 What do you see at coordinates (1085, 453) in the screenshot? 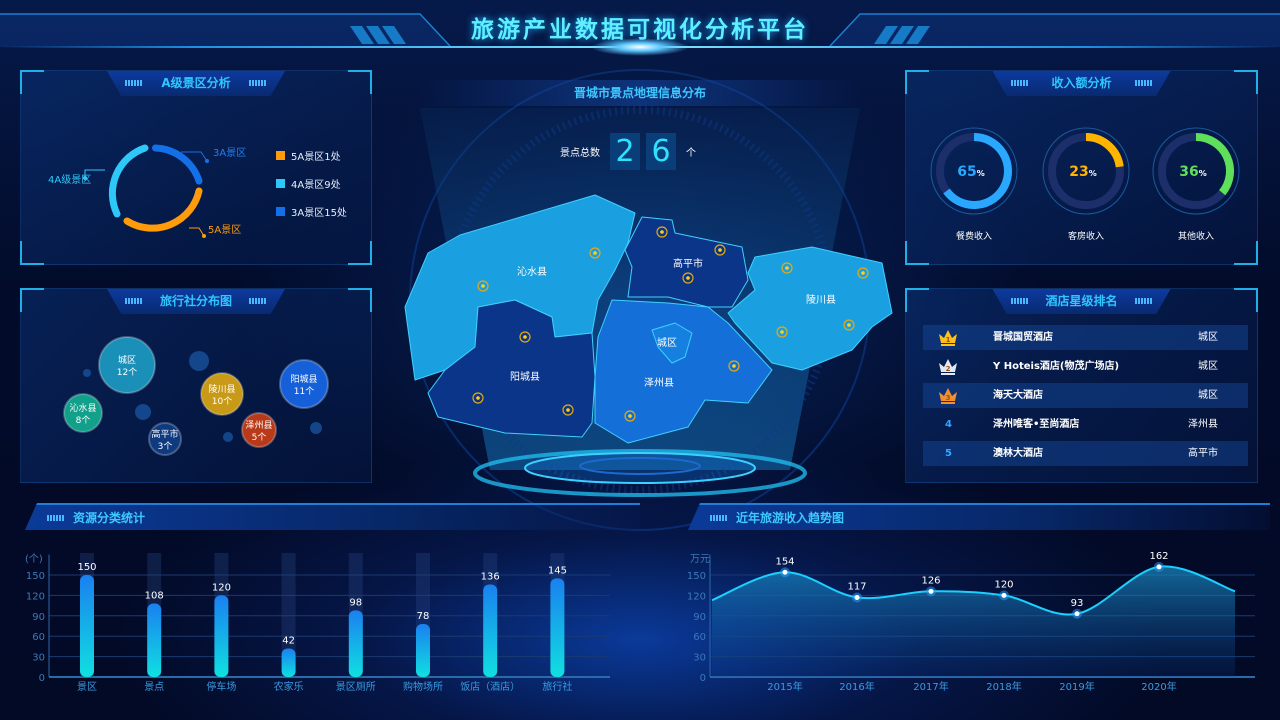
I see `hotel-row: 5 澳林大酒店 高平市` at bounding box center [1085, 453].